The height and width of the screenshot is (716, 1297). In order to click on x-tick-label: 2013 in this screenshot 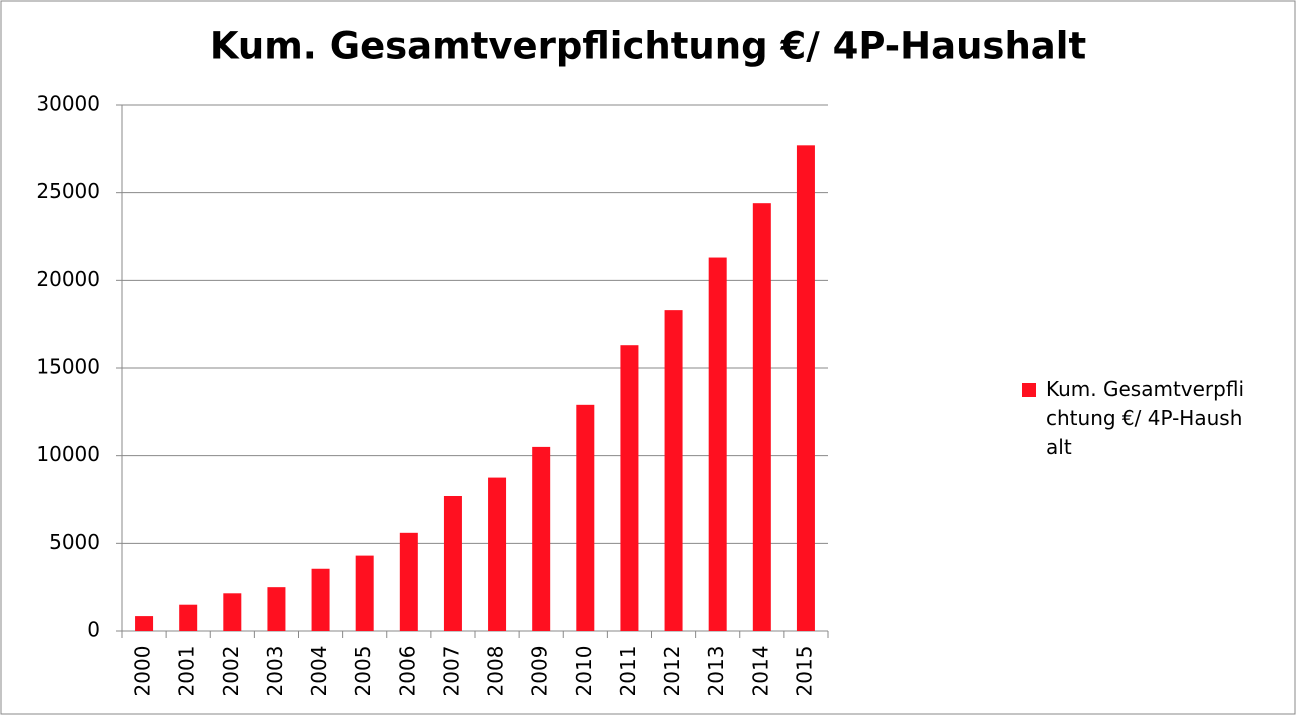, I will do `click(716, 671)`.